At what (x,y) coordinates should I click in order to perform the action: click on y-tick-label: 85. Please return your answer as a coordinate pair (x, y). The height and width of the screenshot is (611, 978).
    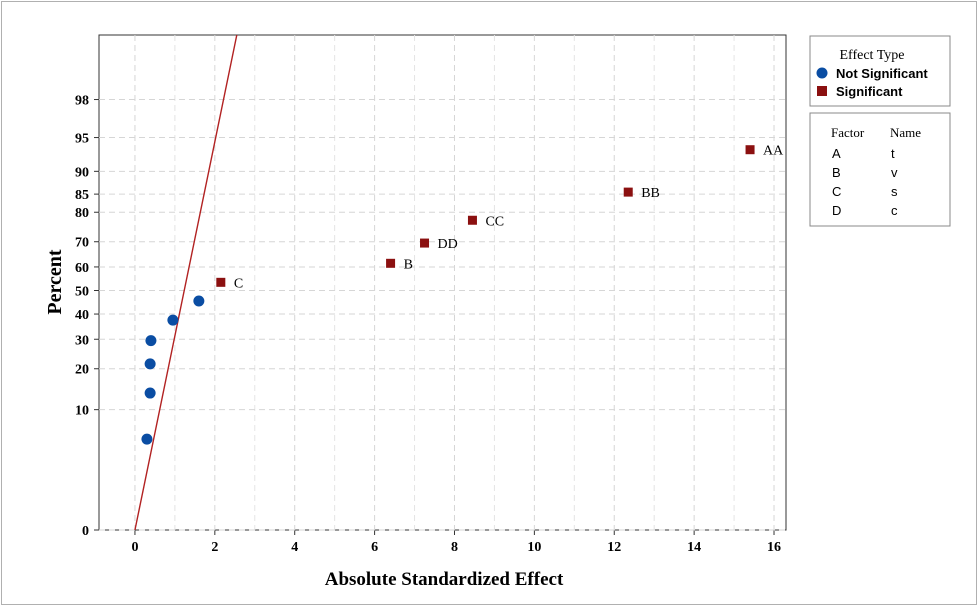
    Looking at the image, I should click on (82, 195).